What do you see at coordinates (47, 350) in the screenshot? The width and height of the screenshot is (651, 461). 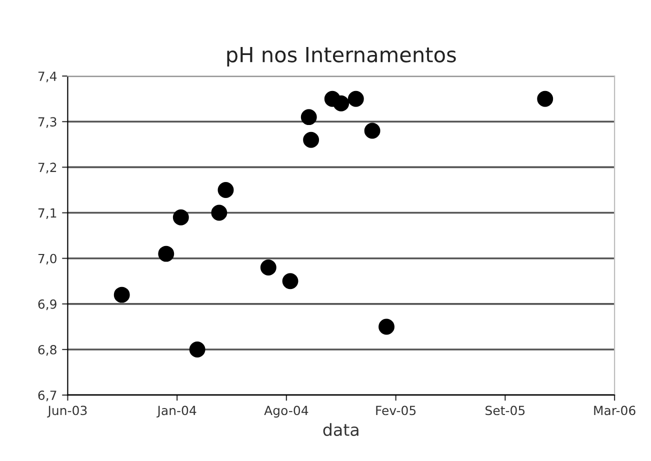 I see `y-tick-label: 6,8` at bounding box center [47, 350].